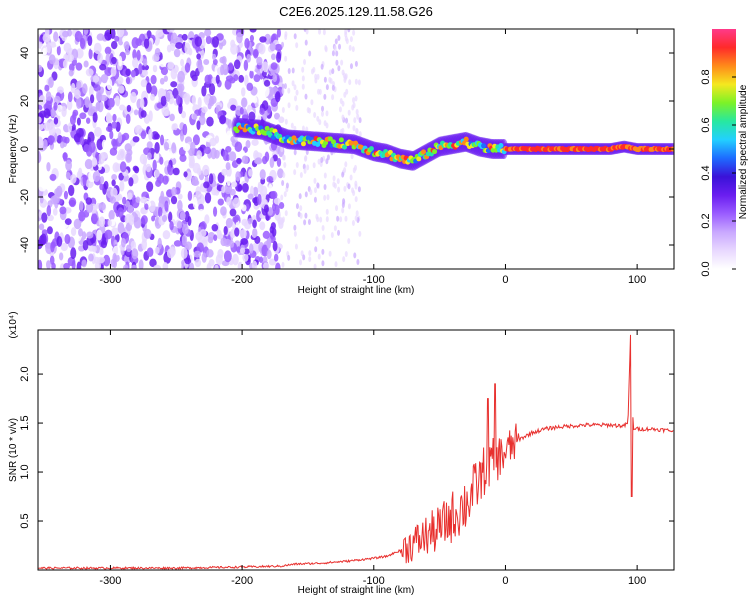  I want to click on spectrogram-x-axis-label: Height of straight line (km), so click(356, 290).